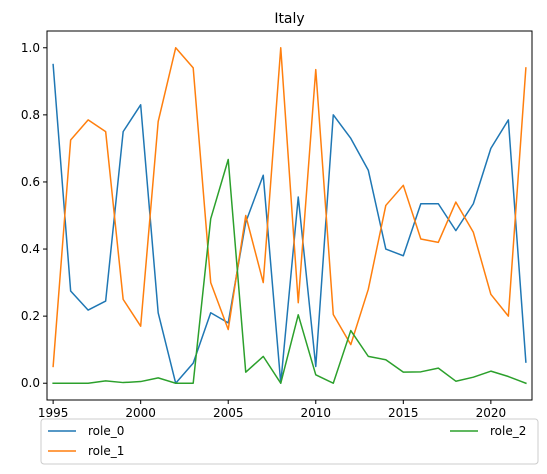 This screenshot has height=474, width=547. What do you see at coordinates (403, 413) in the screenshot?
I see `x-tick-label: 2015` at bounding box center [403, 413].